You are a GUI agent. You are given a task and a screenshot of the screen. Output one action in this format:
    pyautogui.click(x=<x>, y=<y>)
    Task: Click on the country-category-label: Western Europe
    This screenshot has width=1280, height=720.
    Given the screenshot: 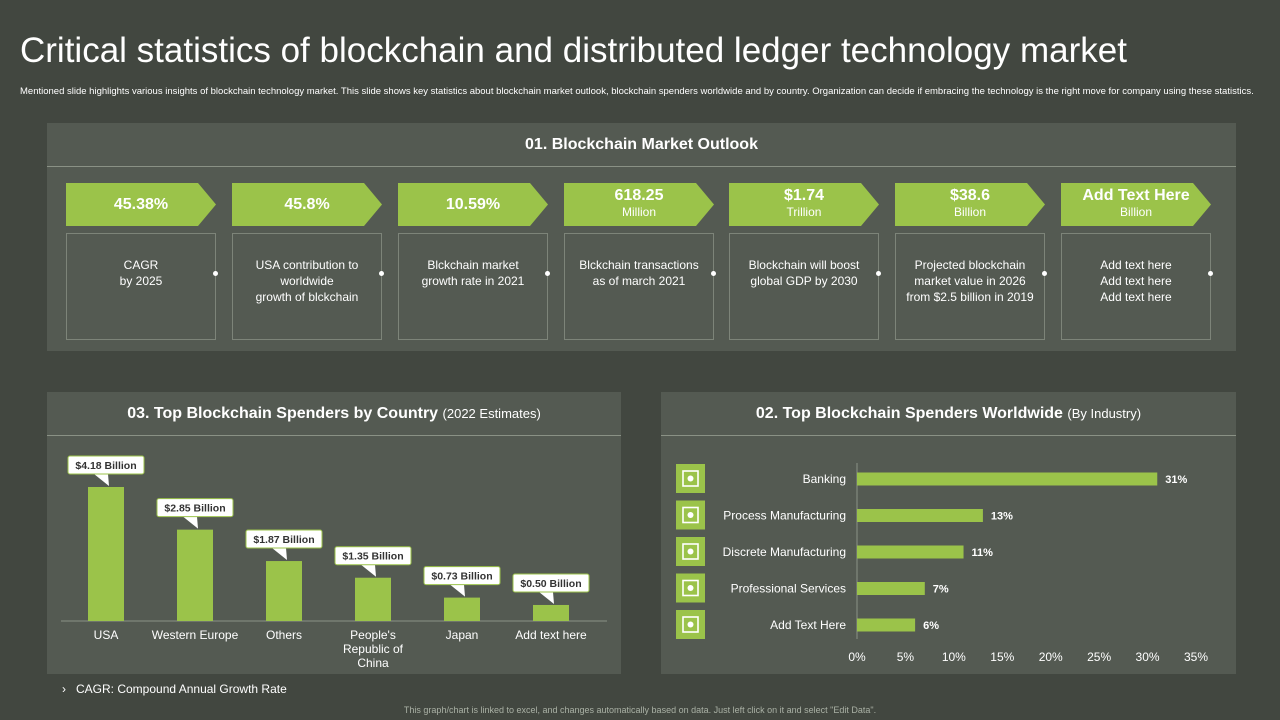 What is the action you would take?
    pyautogui.click(x=195, y=635)
    